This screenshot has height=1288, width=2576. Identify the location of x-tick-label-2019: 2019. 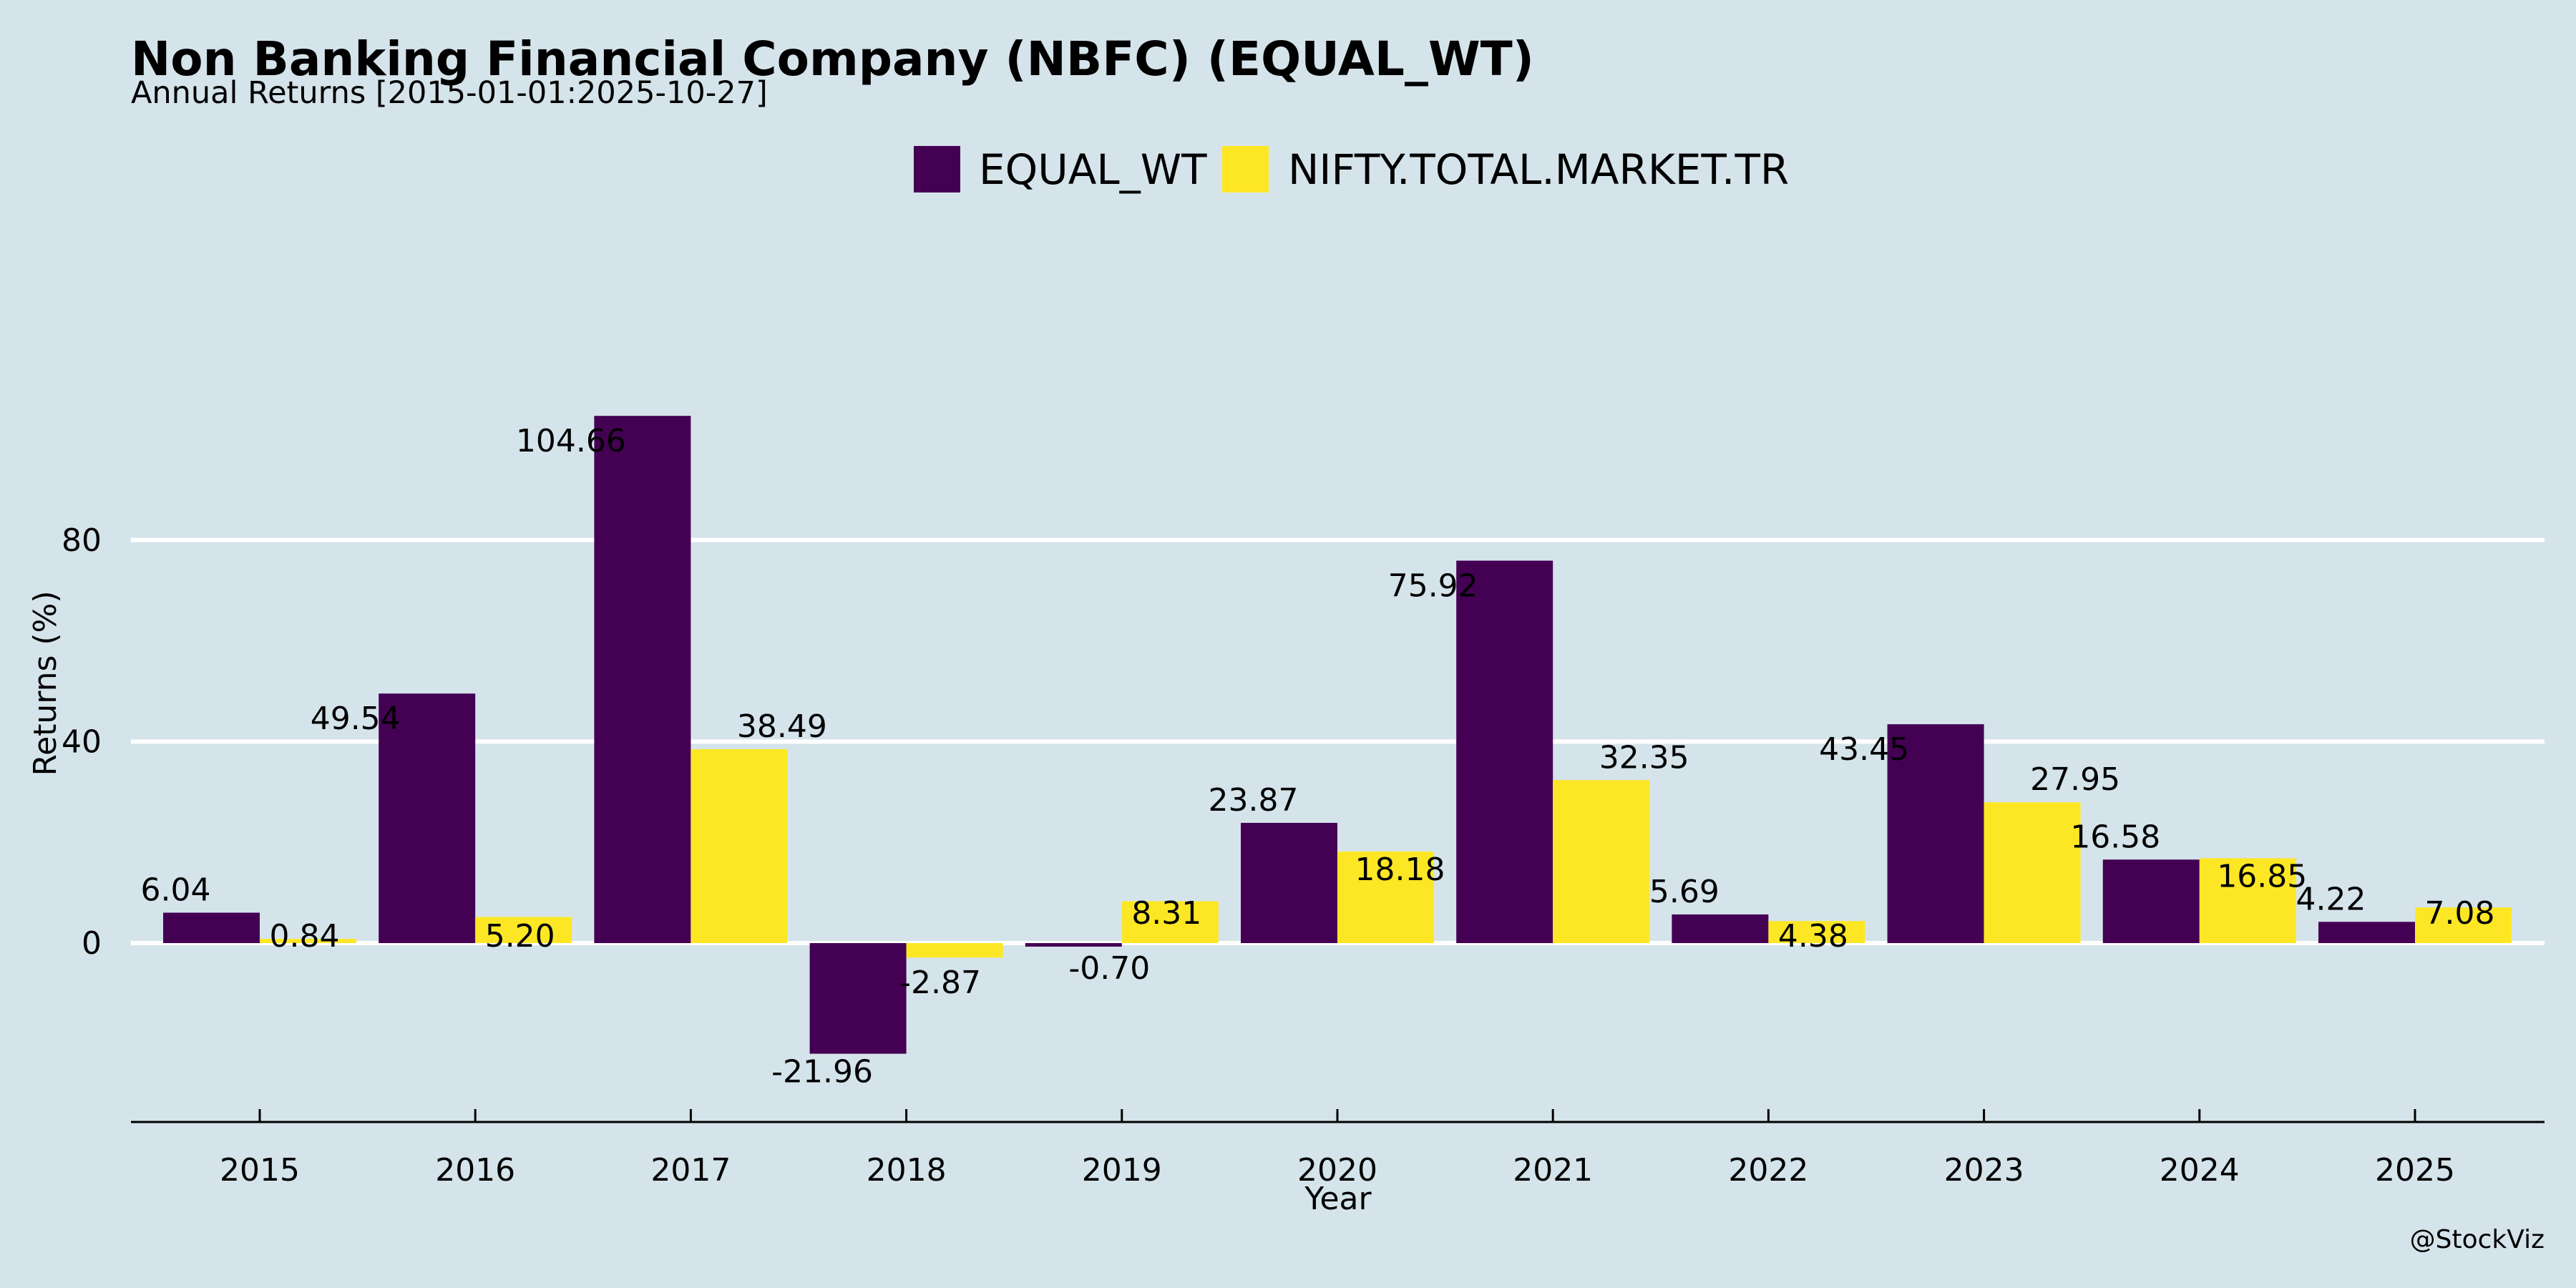
(1122, 1170).